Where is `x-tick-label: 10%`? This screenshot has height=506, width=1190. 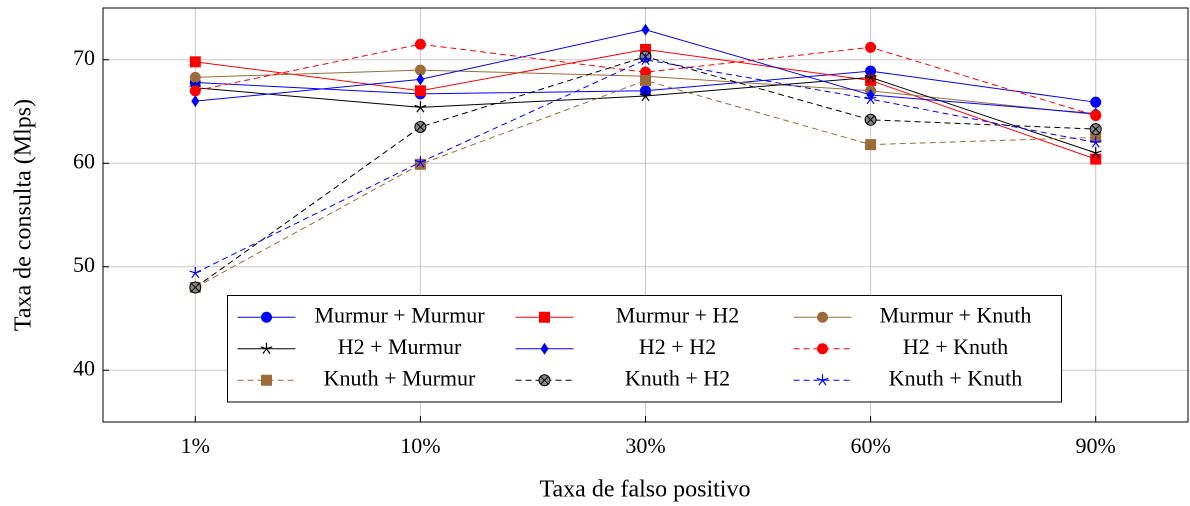
x-tick-label: 10% is located at coordinates (420, 445).